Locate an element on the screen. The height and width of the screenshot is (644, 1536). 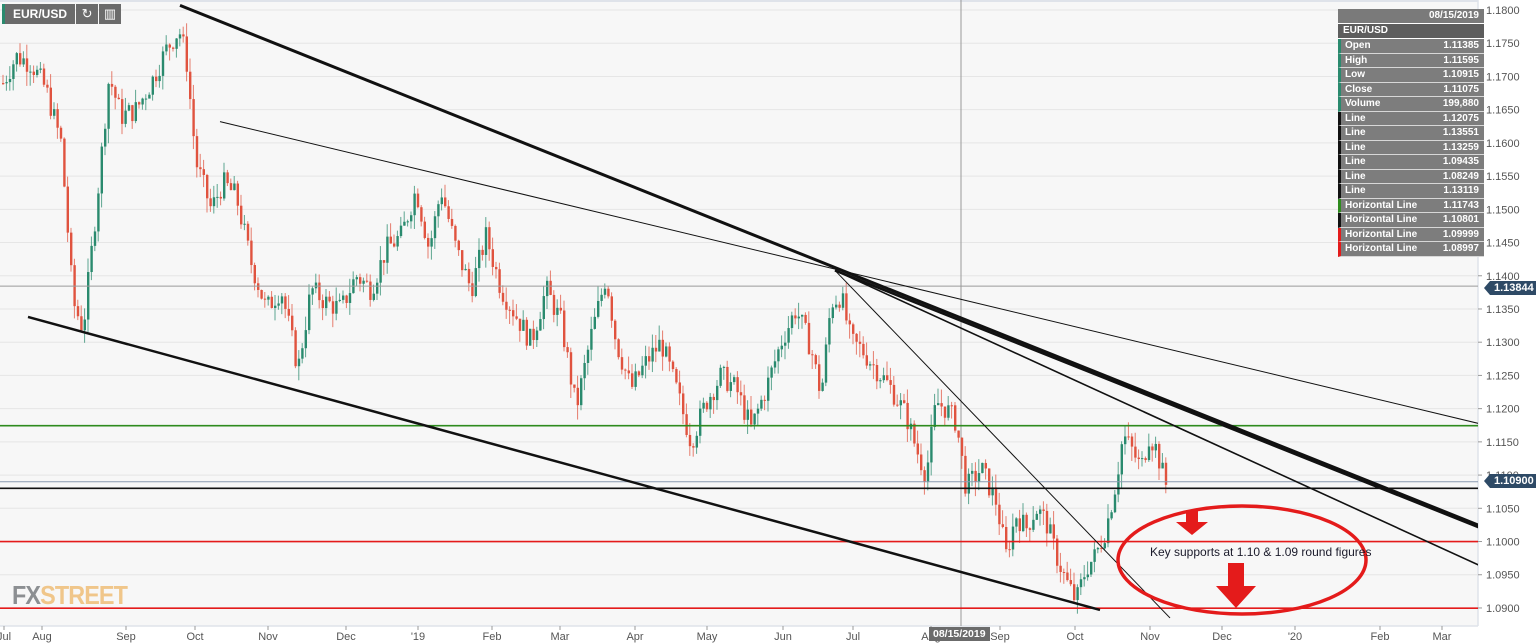
x-tick-label: '19 is located at coordinates (418, 637).